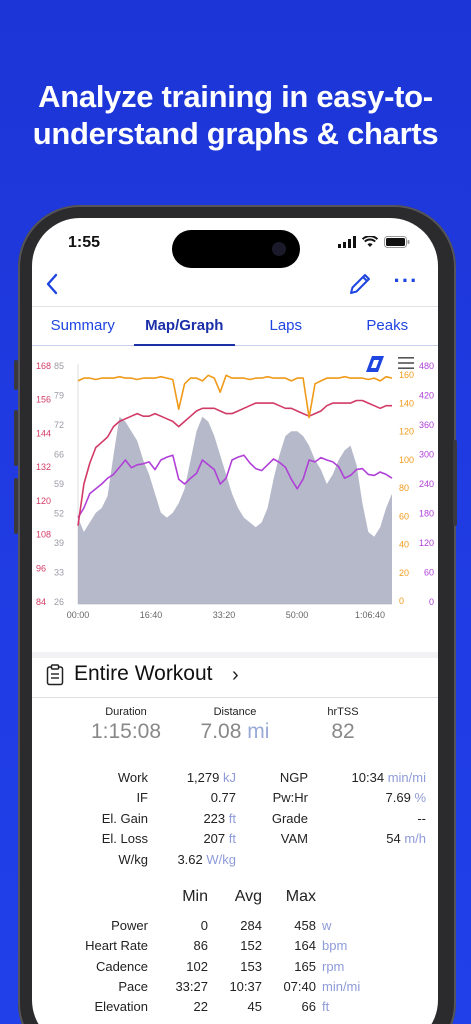  I want to click on stat-value: 7.08 mi, so click(235, 731).